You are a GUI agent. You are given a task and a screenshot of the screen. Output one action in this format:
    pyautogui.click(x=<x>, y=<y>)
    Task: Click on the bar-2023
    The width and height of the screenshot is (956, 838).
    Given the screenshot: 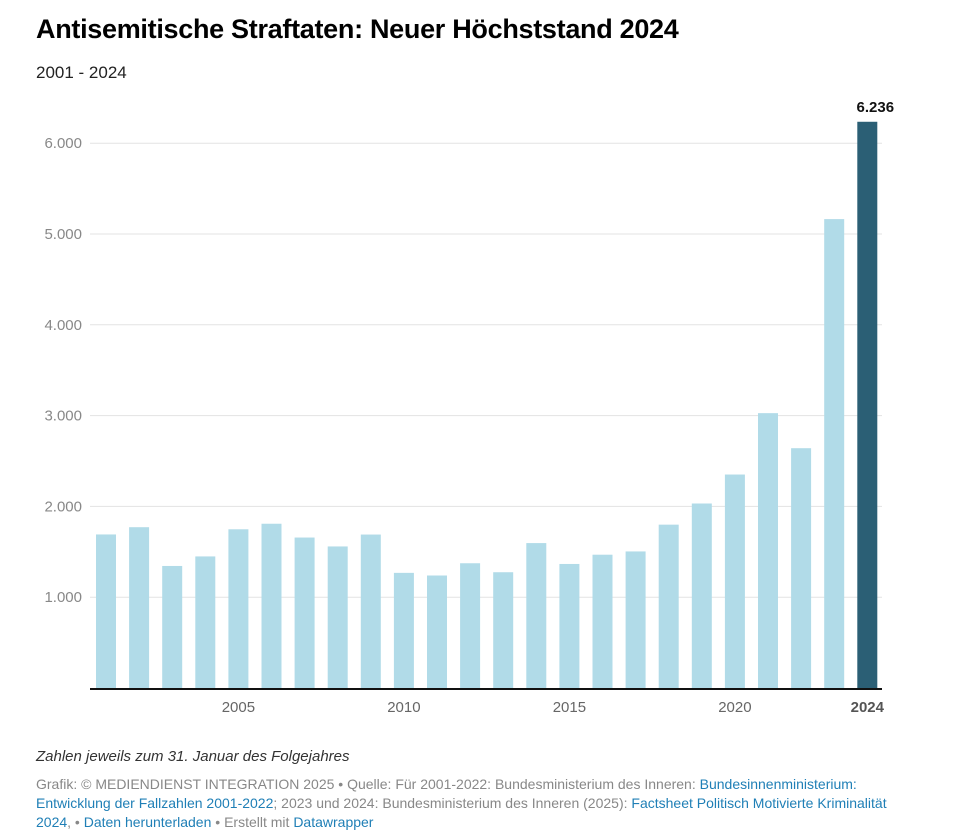 What is the action you would take?
    pyautogui.click(x=834, y=453)
    